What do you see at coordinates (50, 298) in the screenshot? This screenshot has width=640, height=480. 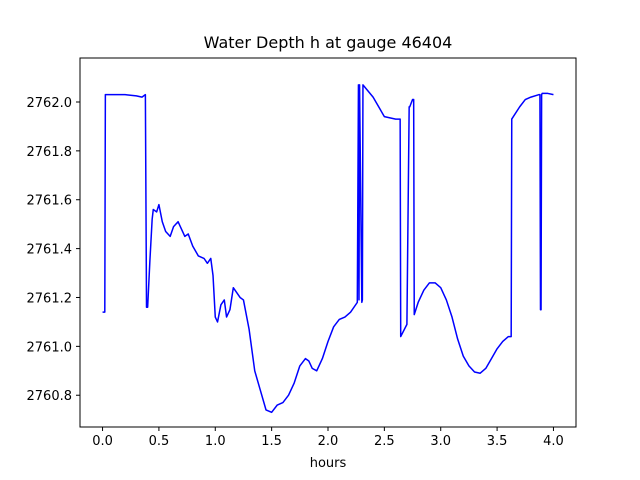 I see `y-tick-label: 2761.2` at bounding box center [50, 298].